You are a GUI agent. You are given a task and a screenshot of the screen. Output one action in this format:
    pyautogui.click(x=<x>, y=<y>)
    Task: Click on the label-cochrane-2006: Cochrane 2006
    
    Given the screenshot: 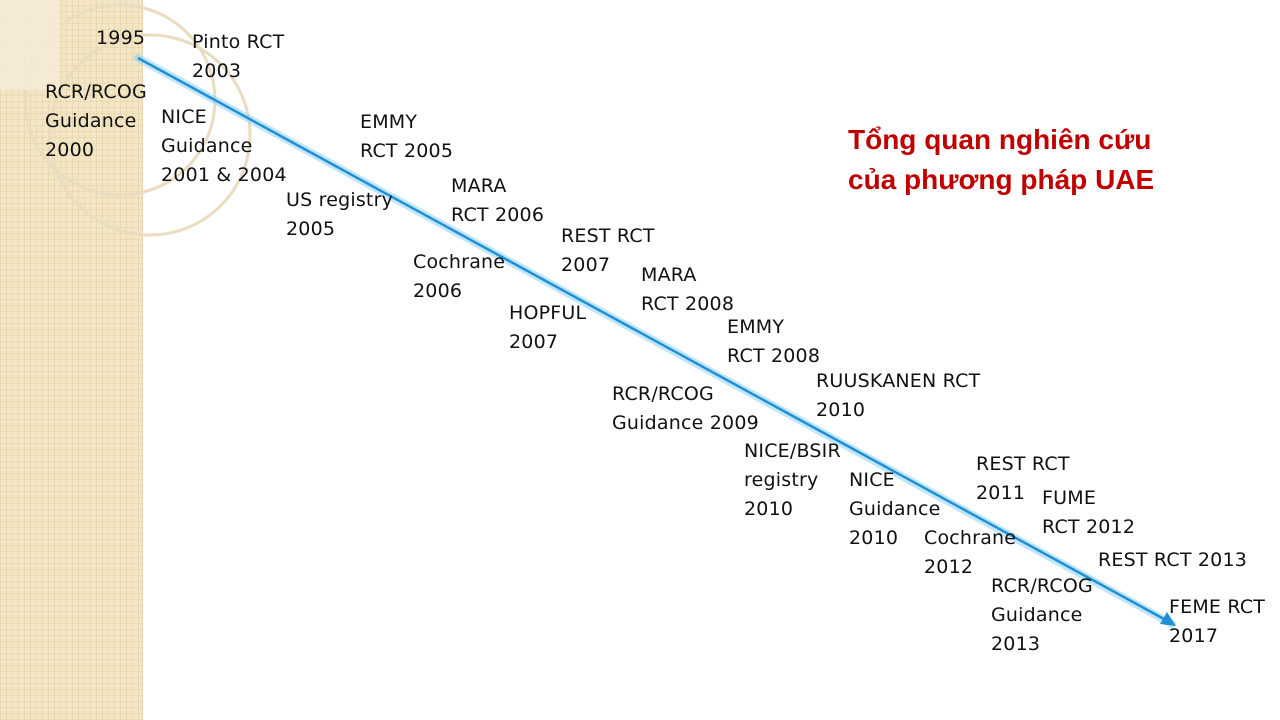 What is the action you would take?
    pyautogui.click(x=459, y=276)
    